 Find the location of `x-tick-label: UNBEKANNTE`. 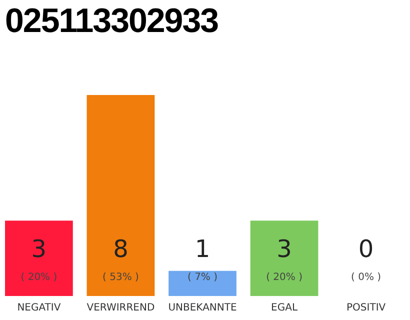

x-tick-label: UNBEKANNTE is located at coordinates (202, 308).